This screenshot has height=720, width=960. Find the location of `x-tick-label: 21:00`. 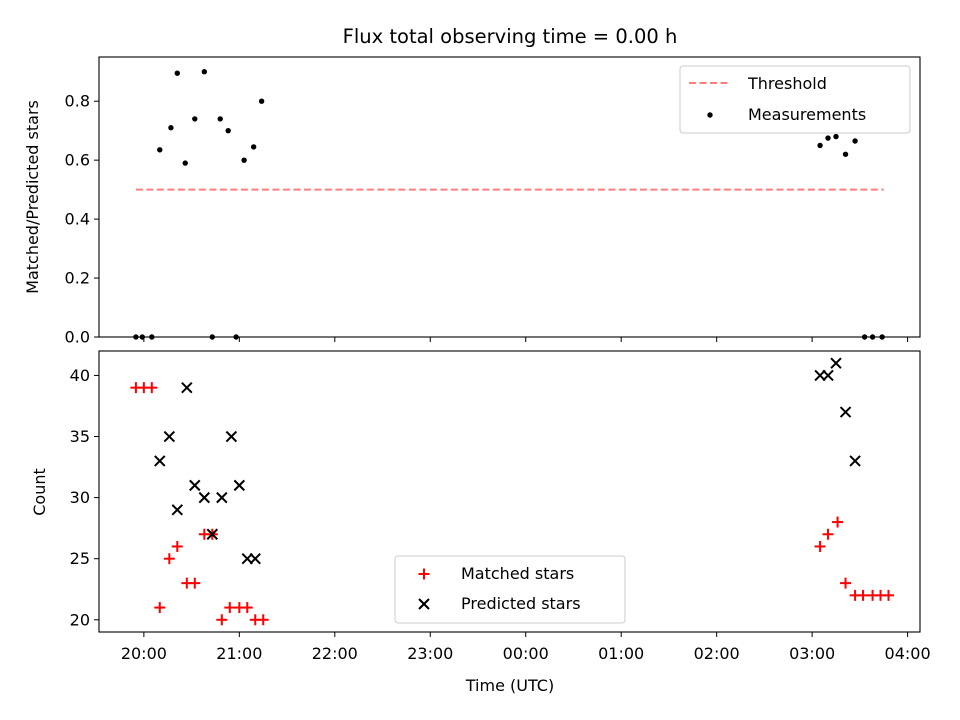

x-tick-label: 21:00 is located at coordinates (239, 653).